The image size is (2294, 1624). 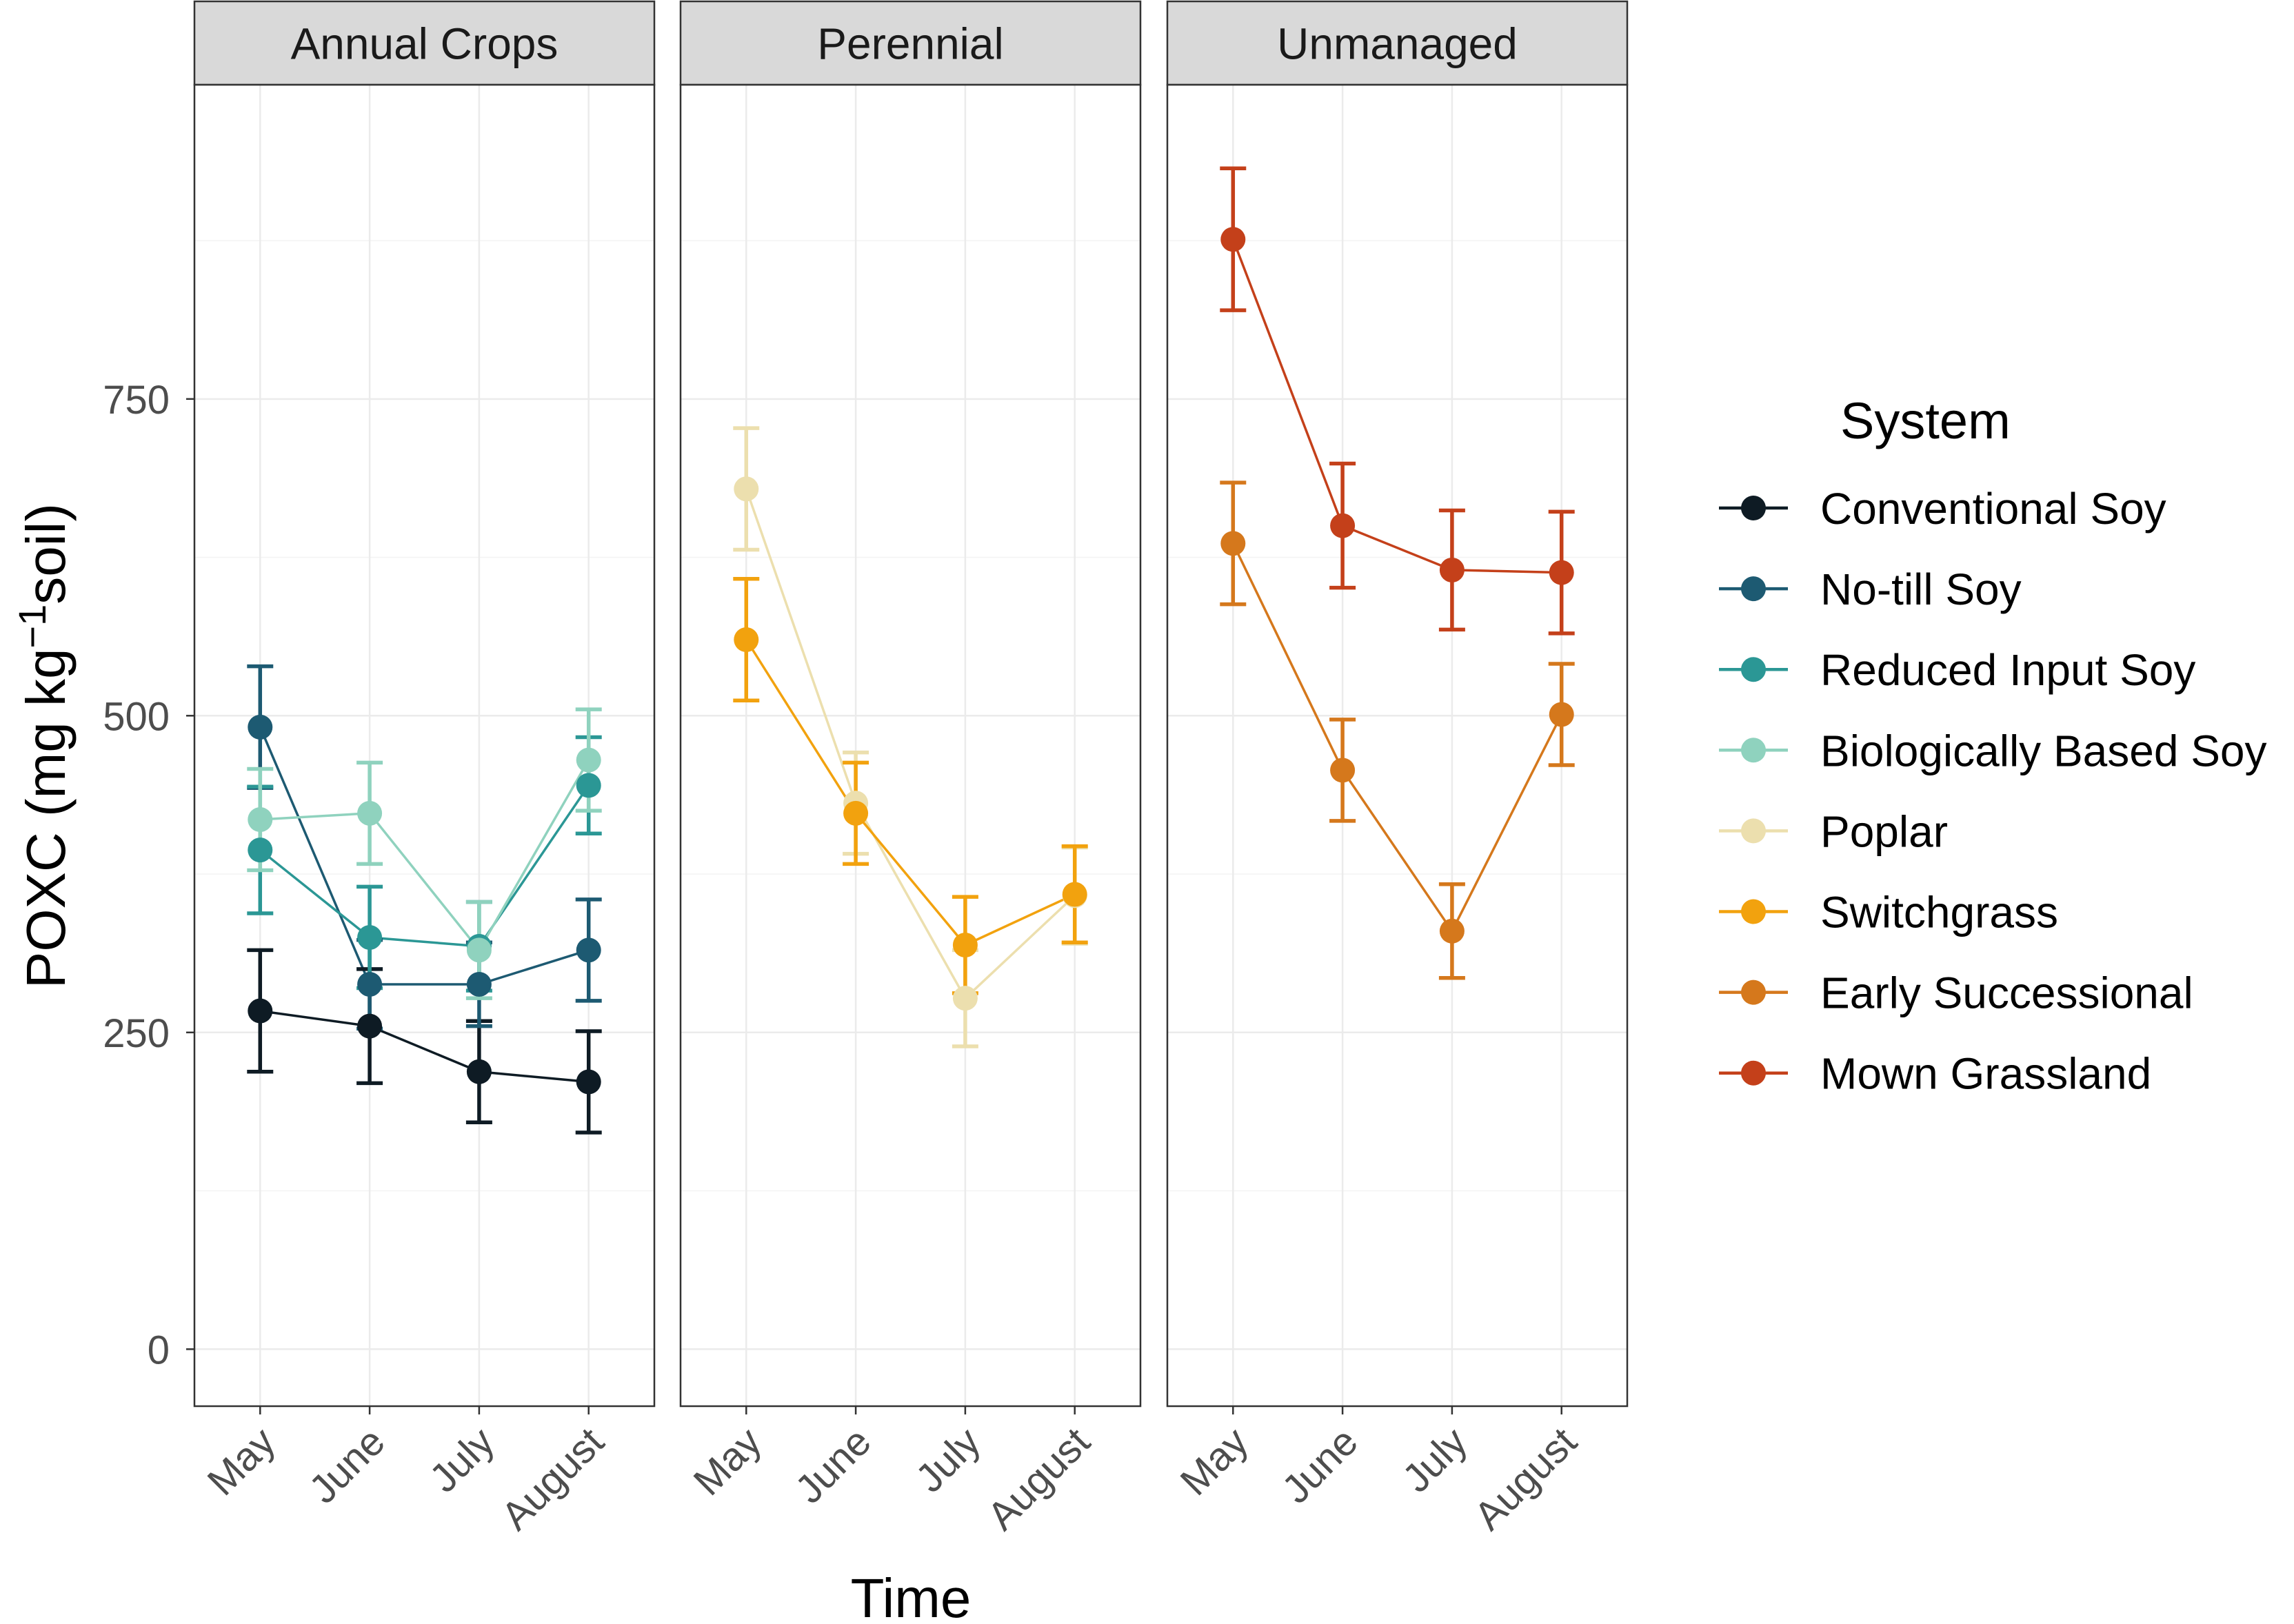 What do you see at coordinates (425, 866) in the screenshot?
I see `line-reduced-input-soy` at bounding box center [425, 866].